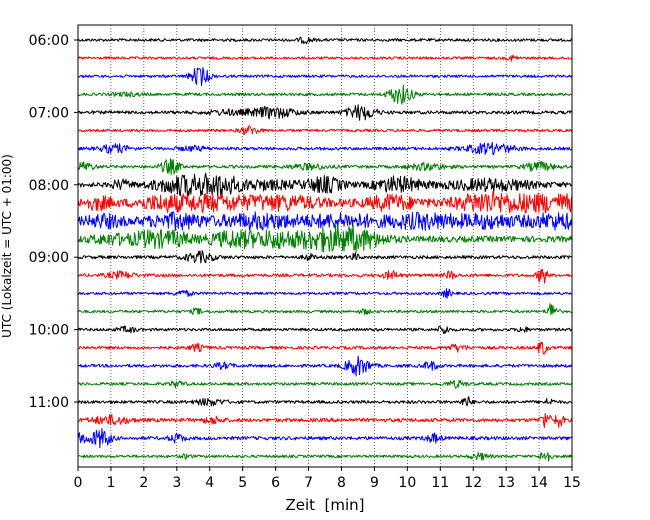  I want to click on x-axis-ticks: 0 1 2 3 4 5 6 7 8 9 10 11 12 13 14 15, so click(327, 479).